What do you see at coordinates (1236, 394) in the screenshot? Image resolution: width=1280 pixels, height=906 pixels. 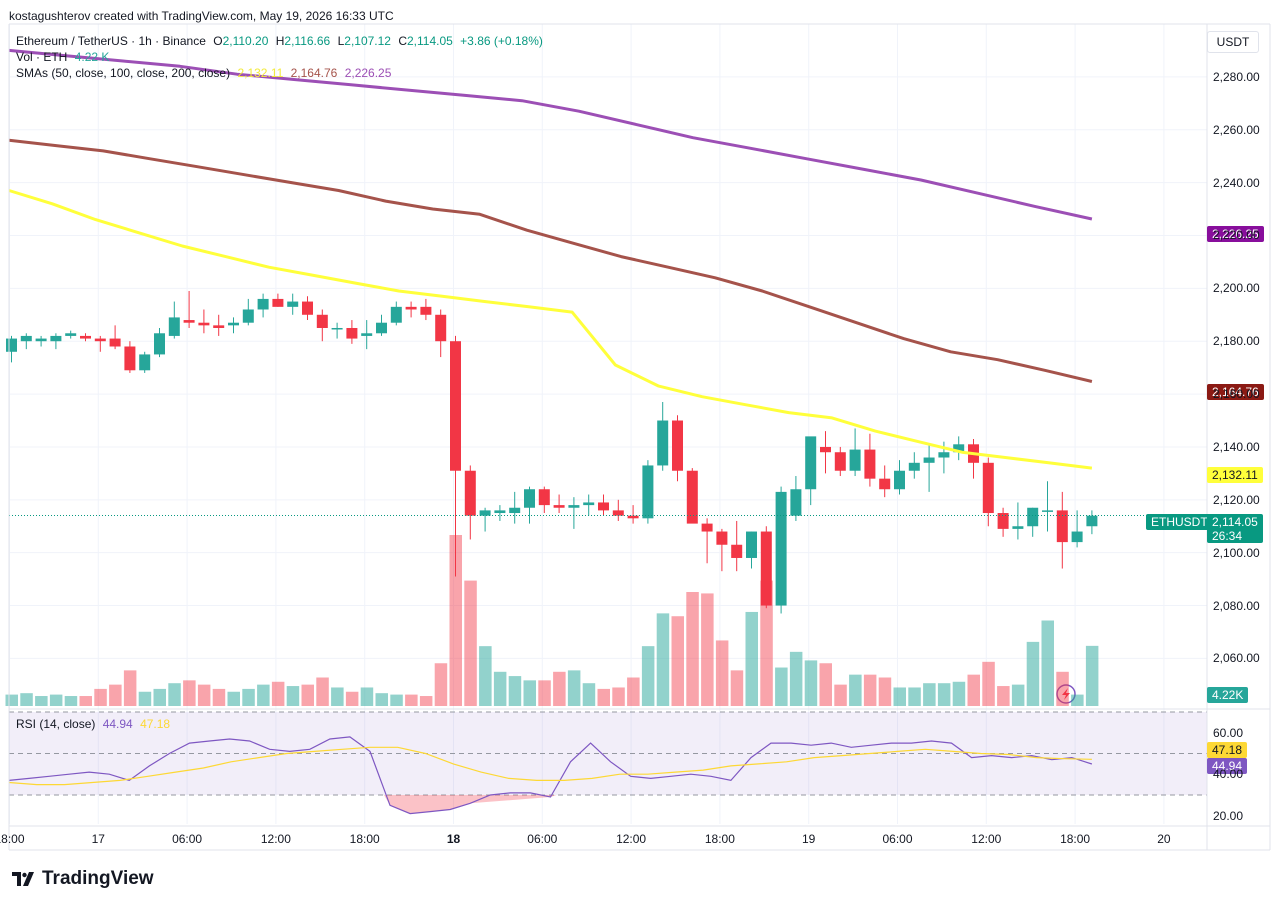 I see `price-tick-label: 2,160.00` at bounding box center [1236, 394].